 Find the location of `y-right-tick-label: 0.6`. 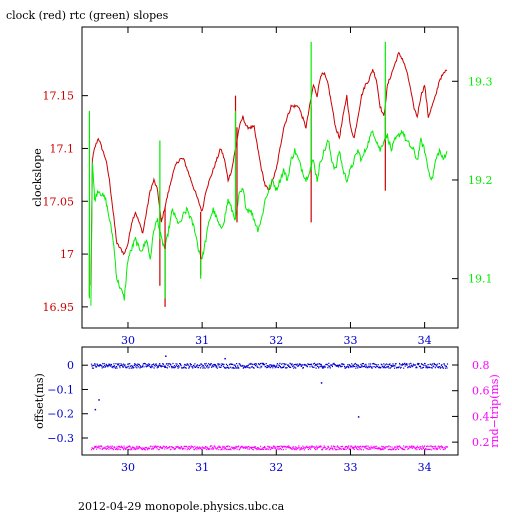

y-right-tick-label: 0.6 is located at coordinates (481, 391).